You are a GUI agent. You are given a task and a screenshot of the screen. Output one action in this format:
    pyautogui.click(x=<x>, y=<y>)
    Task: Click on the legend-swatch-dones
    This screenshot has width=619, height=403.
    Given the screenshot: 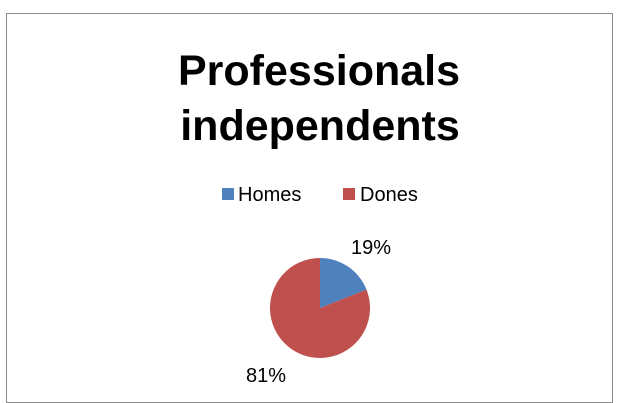 What is the action you would take?
    pyautogui.click(x=349, y=194)
    